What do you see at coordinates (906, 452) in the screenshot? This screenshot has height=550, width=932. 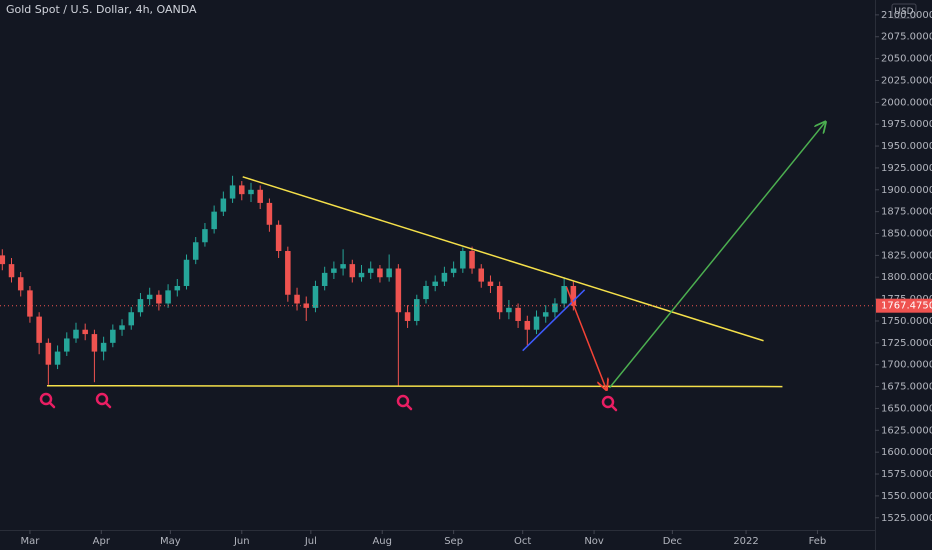 I see `y-tick-label: 1600.0000` at bounding box center [906, 452].